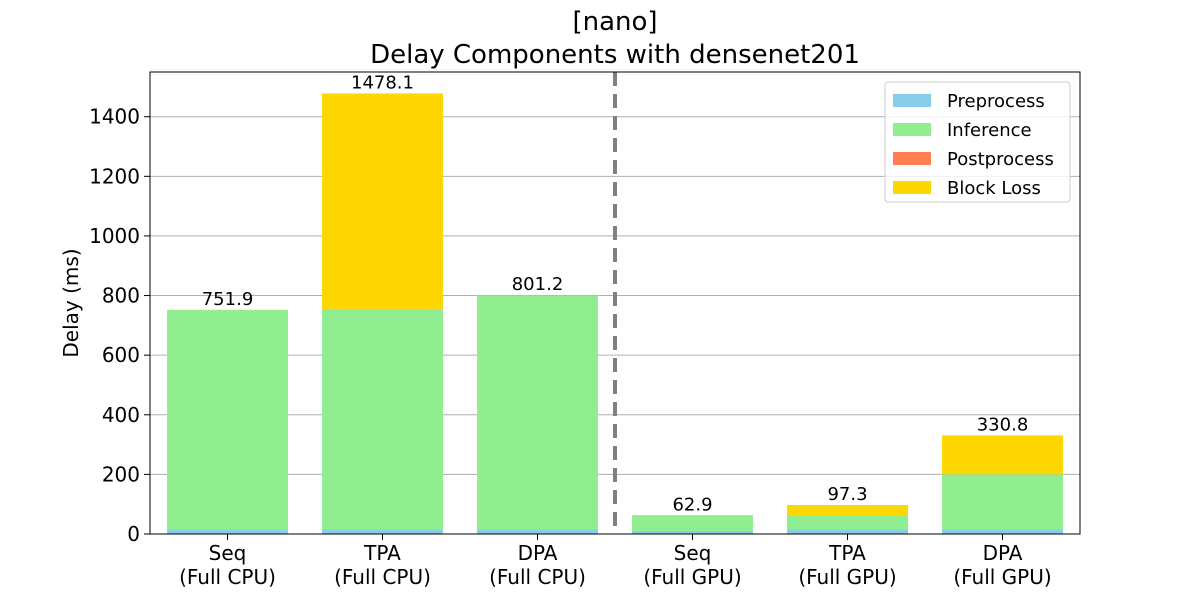  Describe the element at coordinates (1002, 565) in the screenshot. I see `x-tick-label: DPA (Full GPU)` at that location.